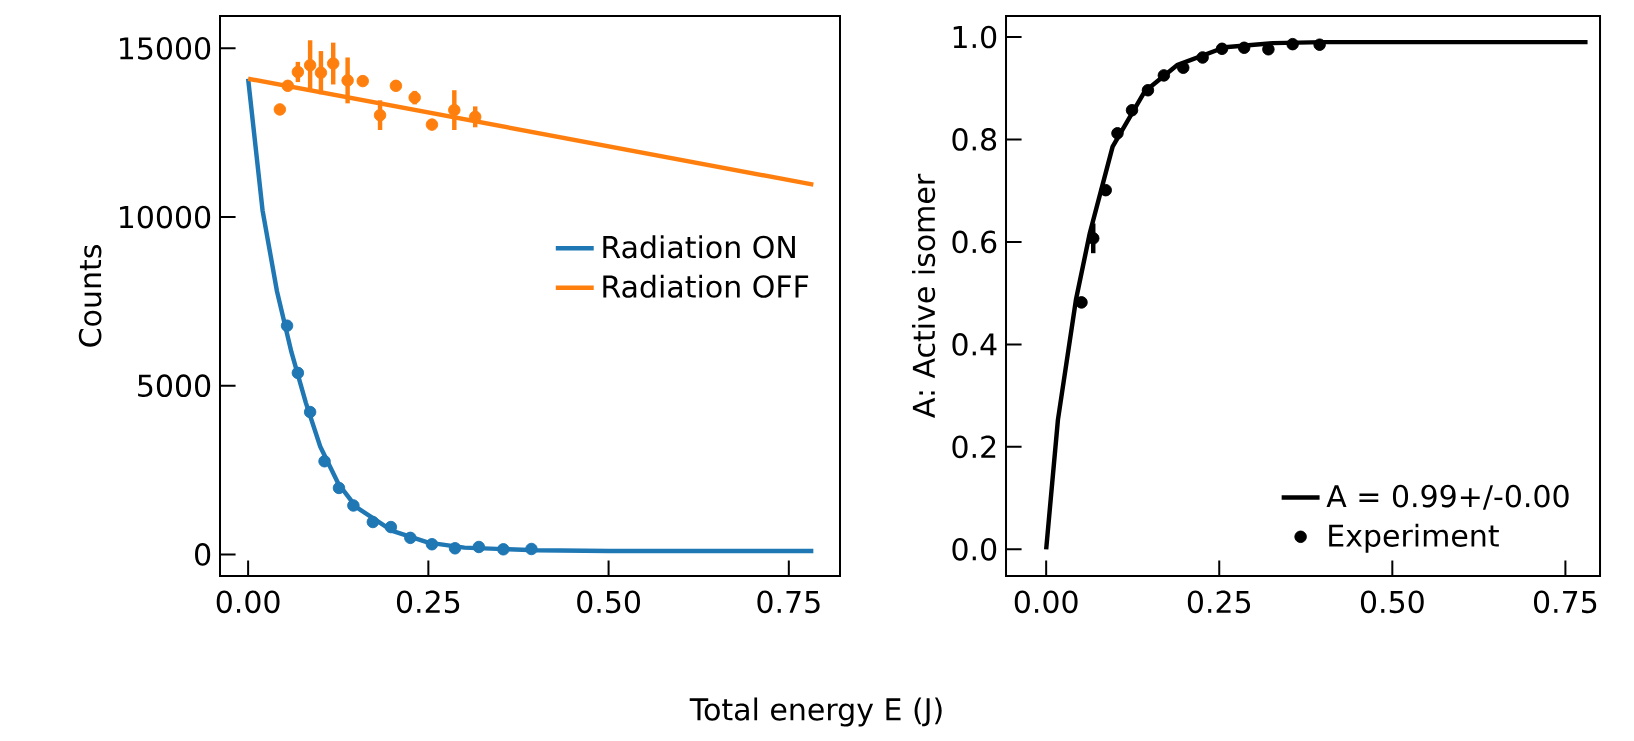 The width and height of the screenshot is (1634, 741). I want to click on y-tick-label: 5000, so click(174, 386).